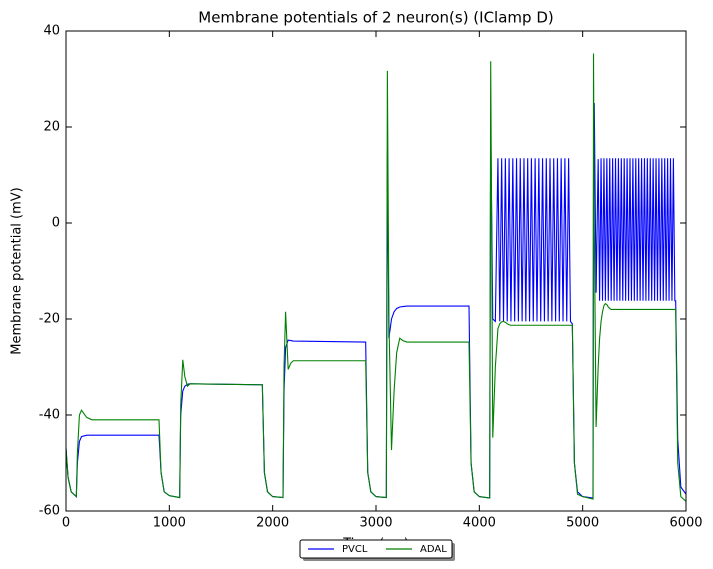 Image resolution: width=713 pixels, height=569 pixels. What do you see at coordinates (49, 319) in the screenshot?
I see `y-tick-label: -20` at bounding box center [49, 319].